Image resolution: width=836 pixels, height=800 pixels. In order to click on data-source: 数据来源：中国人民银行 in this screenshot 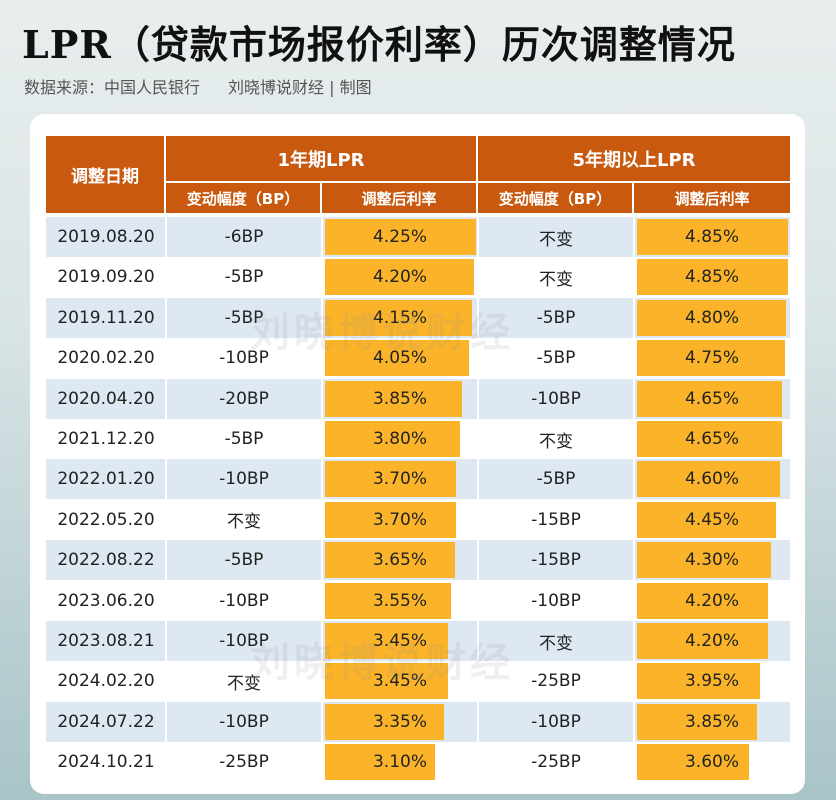, I will do `click(112, 87)`.